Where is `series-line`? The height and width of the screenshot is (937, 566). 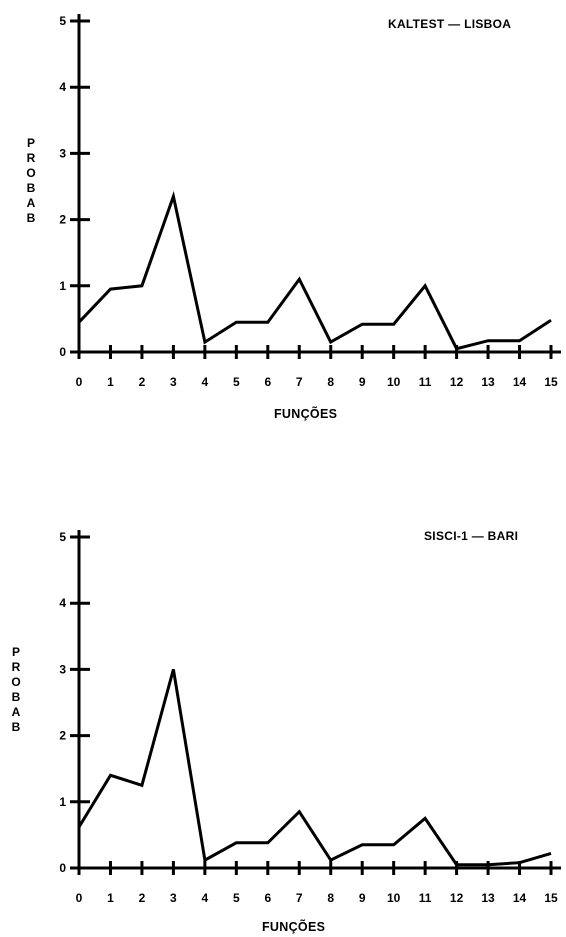
series-line is located at coordinates (314, 270).